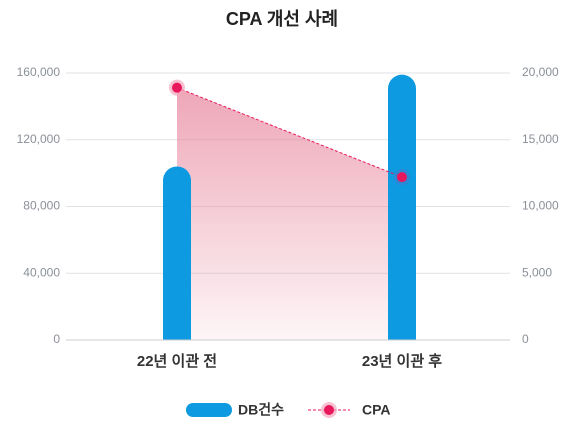  I want to click on chart-title: CPA 개선 사례, so click(282, 19).